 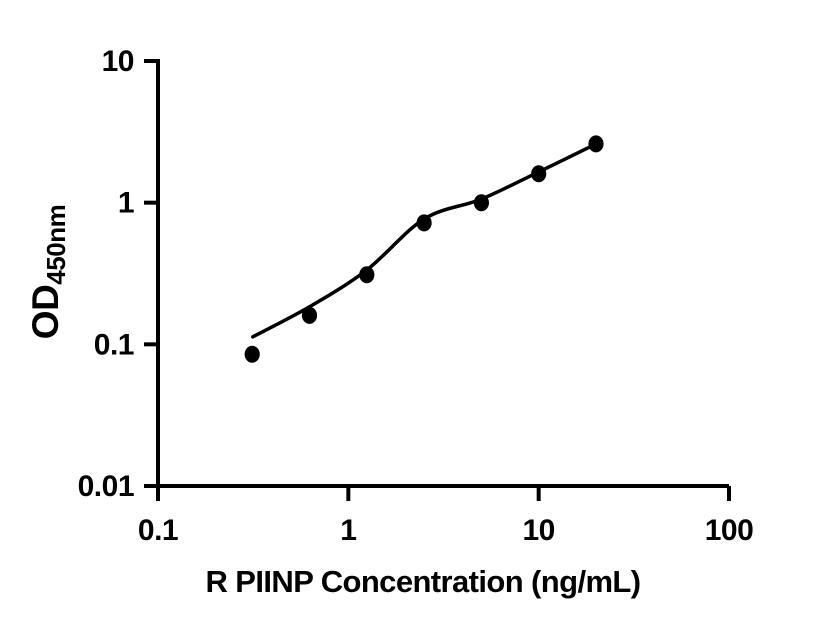 I want to click on y-axis-tick-label: 10, so click(x=118, y=61).